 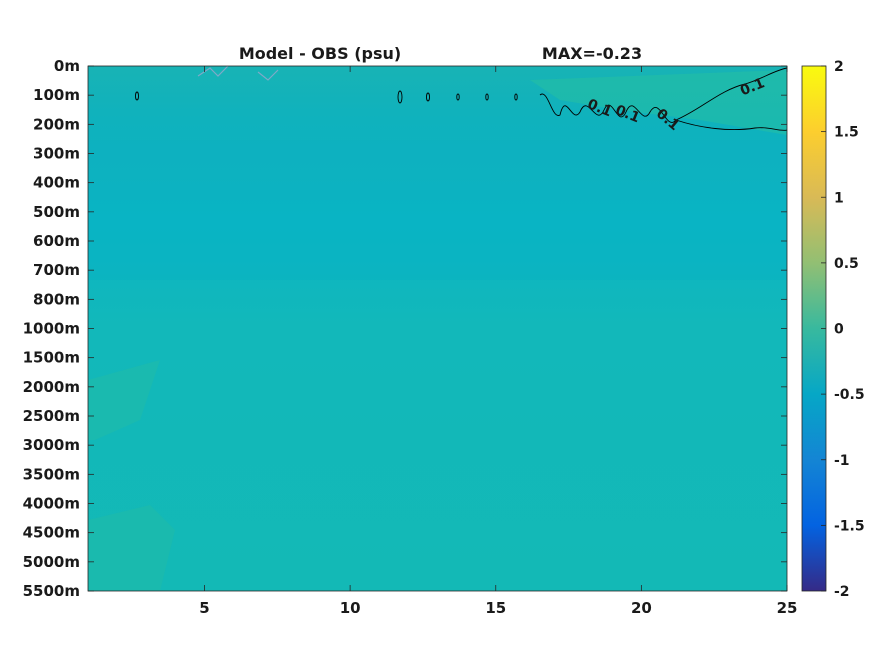 What do you see at coordinates (787, 608) in the screenshot?
I see `x-tick-label: 25` at bounding box center [787, 608].